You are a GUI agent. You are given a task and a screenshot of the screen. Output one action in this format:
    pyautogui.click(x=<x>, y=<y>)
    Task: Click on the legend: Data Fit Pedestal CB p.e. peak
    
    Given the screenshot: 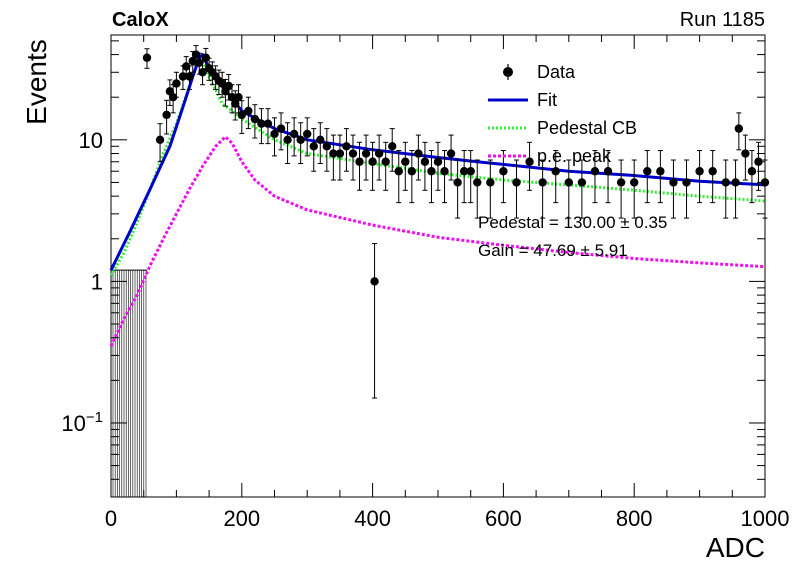 What is the action you would take?
    pyautogui.click(x=562, y=114)
    